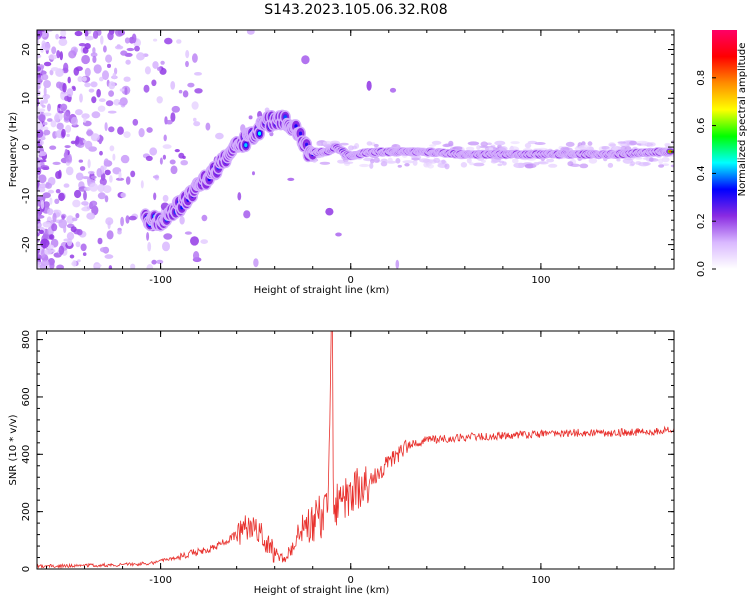 Image resolution: width=750 pixels, height=604 pixels. What do you see at coordinates (160, 580) in the screenshot?
I see `x-tick-label: -100` at bounding box center [160, 580].